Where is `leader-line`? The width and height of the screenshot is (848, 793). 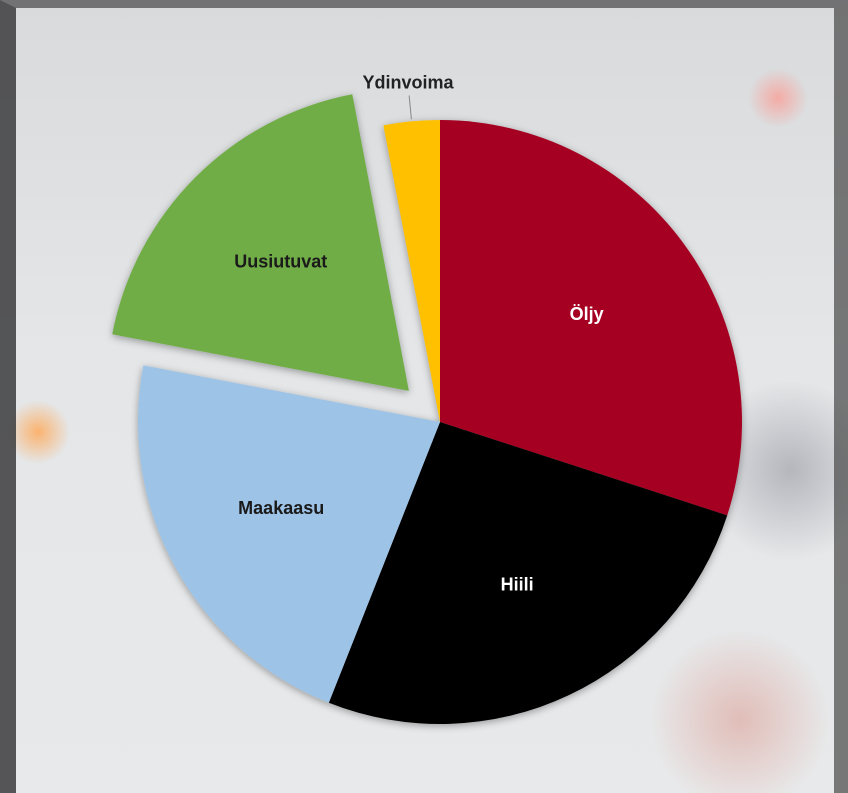
leader-line is located at coordinates (410, 107).